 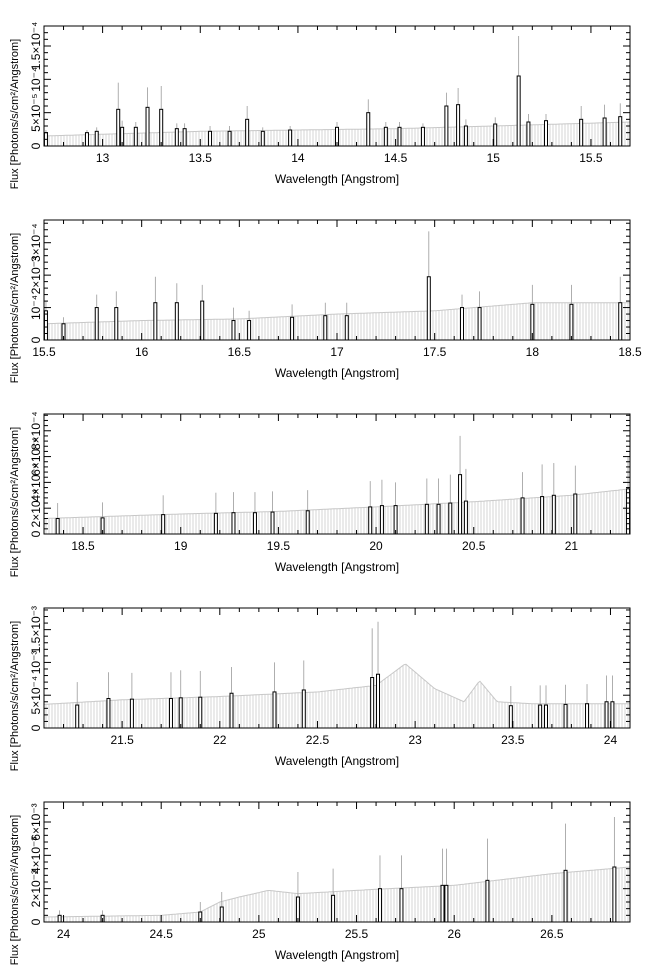 What do you see at coordinates (36, 855) in the screenshot?
I see `y-tick-label: 4×10⁻³` at bounding box center [36, 855].